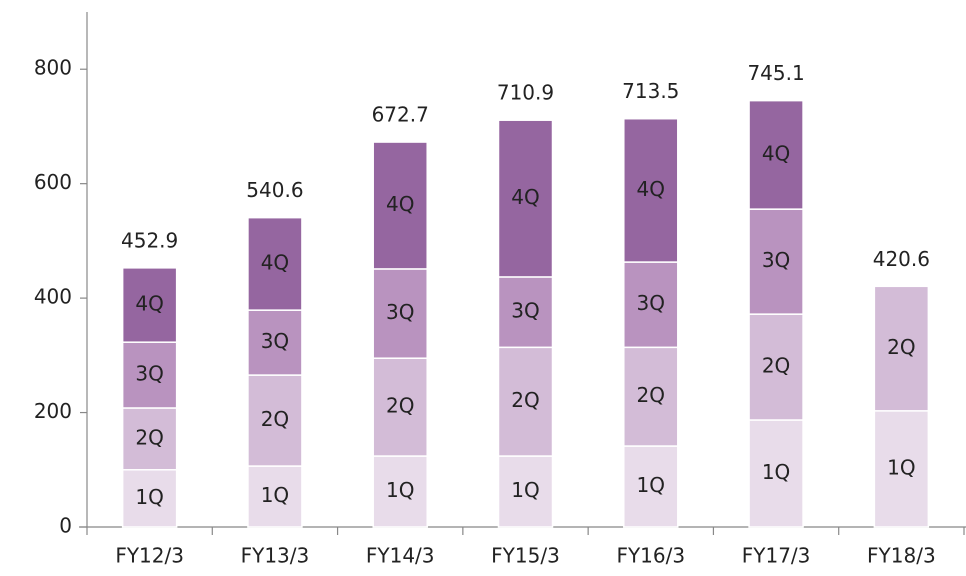 This screenshot has width=966, height=576. I want to click on x-tick-label: FY17/3, so click(776, 556).